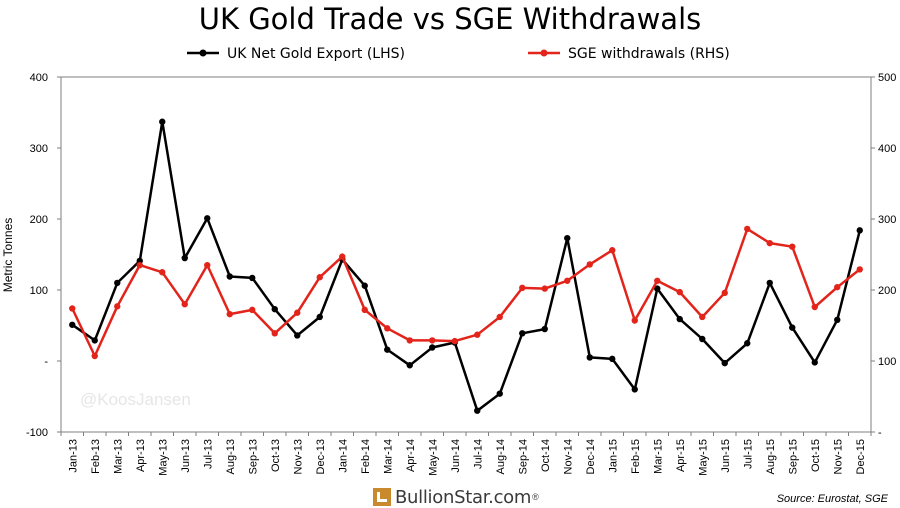  I want to click on y-left-tick-label: 100, so click(39, 291).